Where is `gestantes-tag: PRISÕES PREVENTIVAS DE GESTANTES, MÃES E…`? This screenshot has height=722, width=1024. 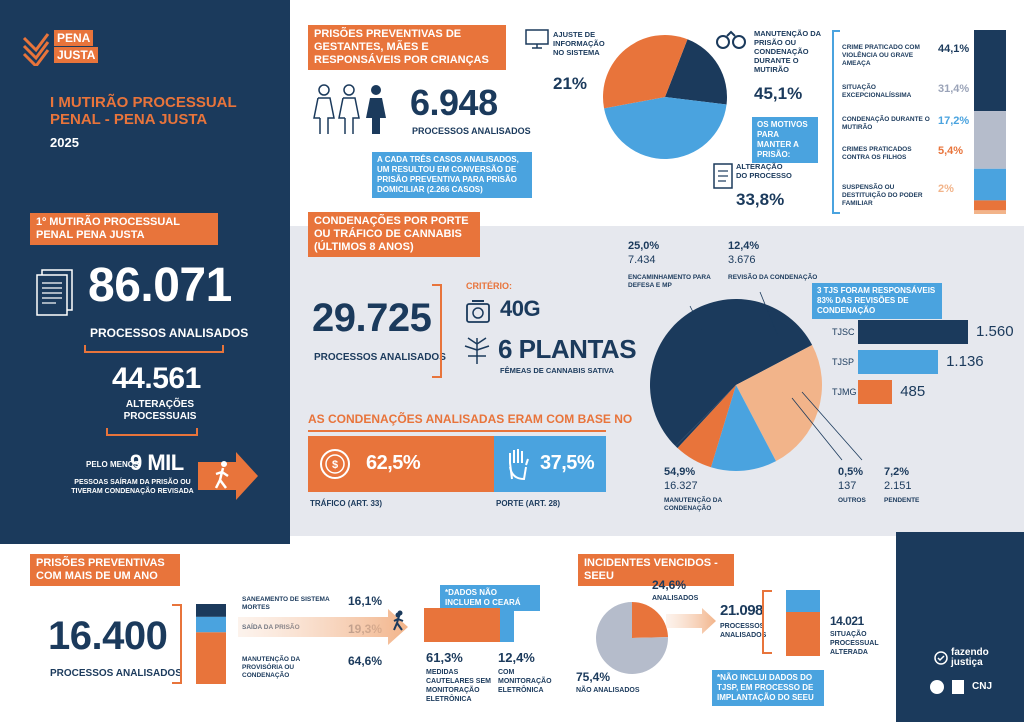 gestantes-tag: PRISÕES PREVENTIVAS DE GESTANTES, MÃES E… is located at coordinates (407, 47).